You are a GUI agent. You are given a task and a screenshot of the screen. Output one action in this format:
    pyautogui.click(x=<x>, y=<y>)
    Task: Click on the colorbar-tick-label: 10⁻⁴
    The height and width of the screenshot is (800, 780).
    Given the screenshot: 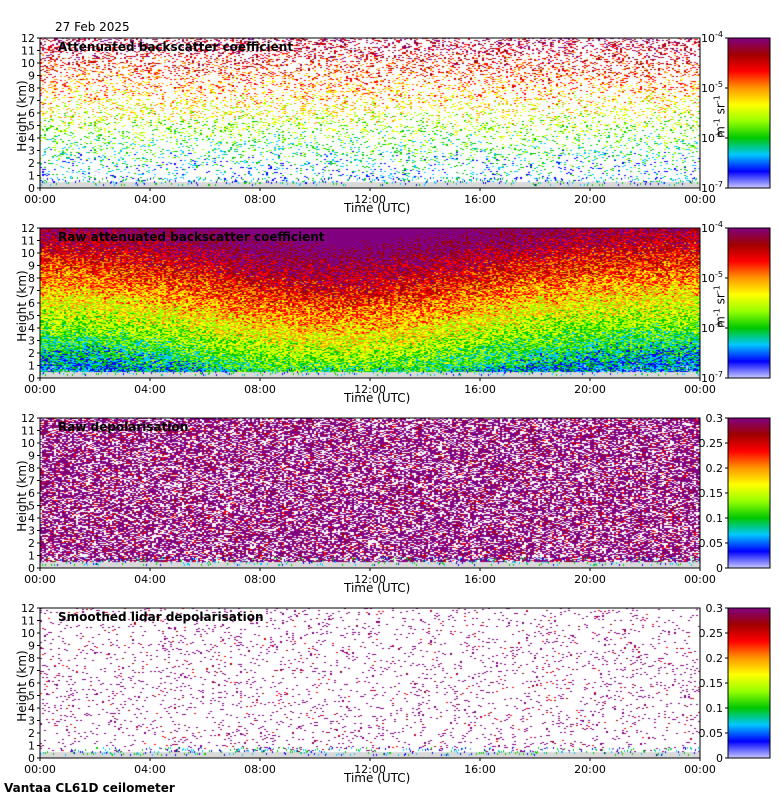 What is the action you would take?
    pyautogui.click(x=712, y=227)
    